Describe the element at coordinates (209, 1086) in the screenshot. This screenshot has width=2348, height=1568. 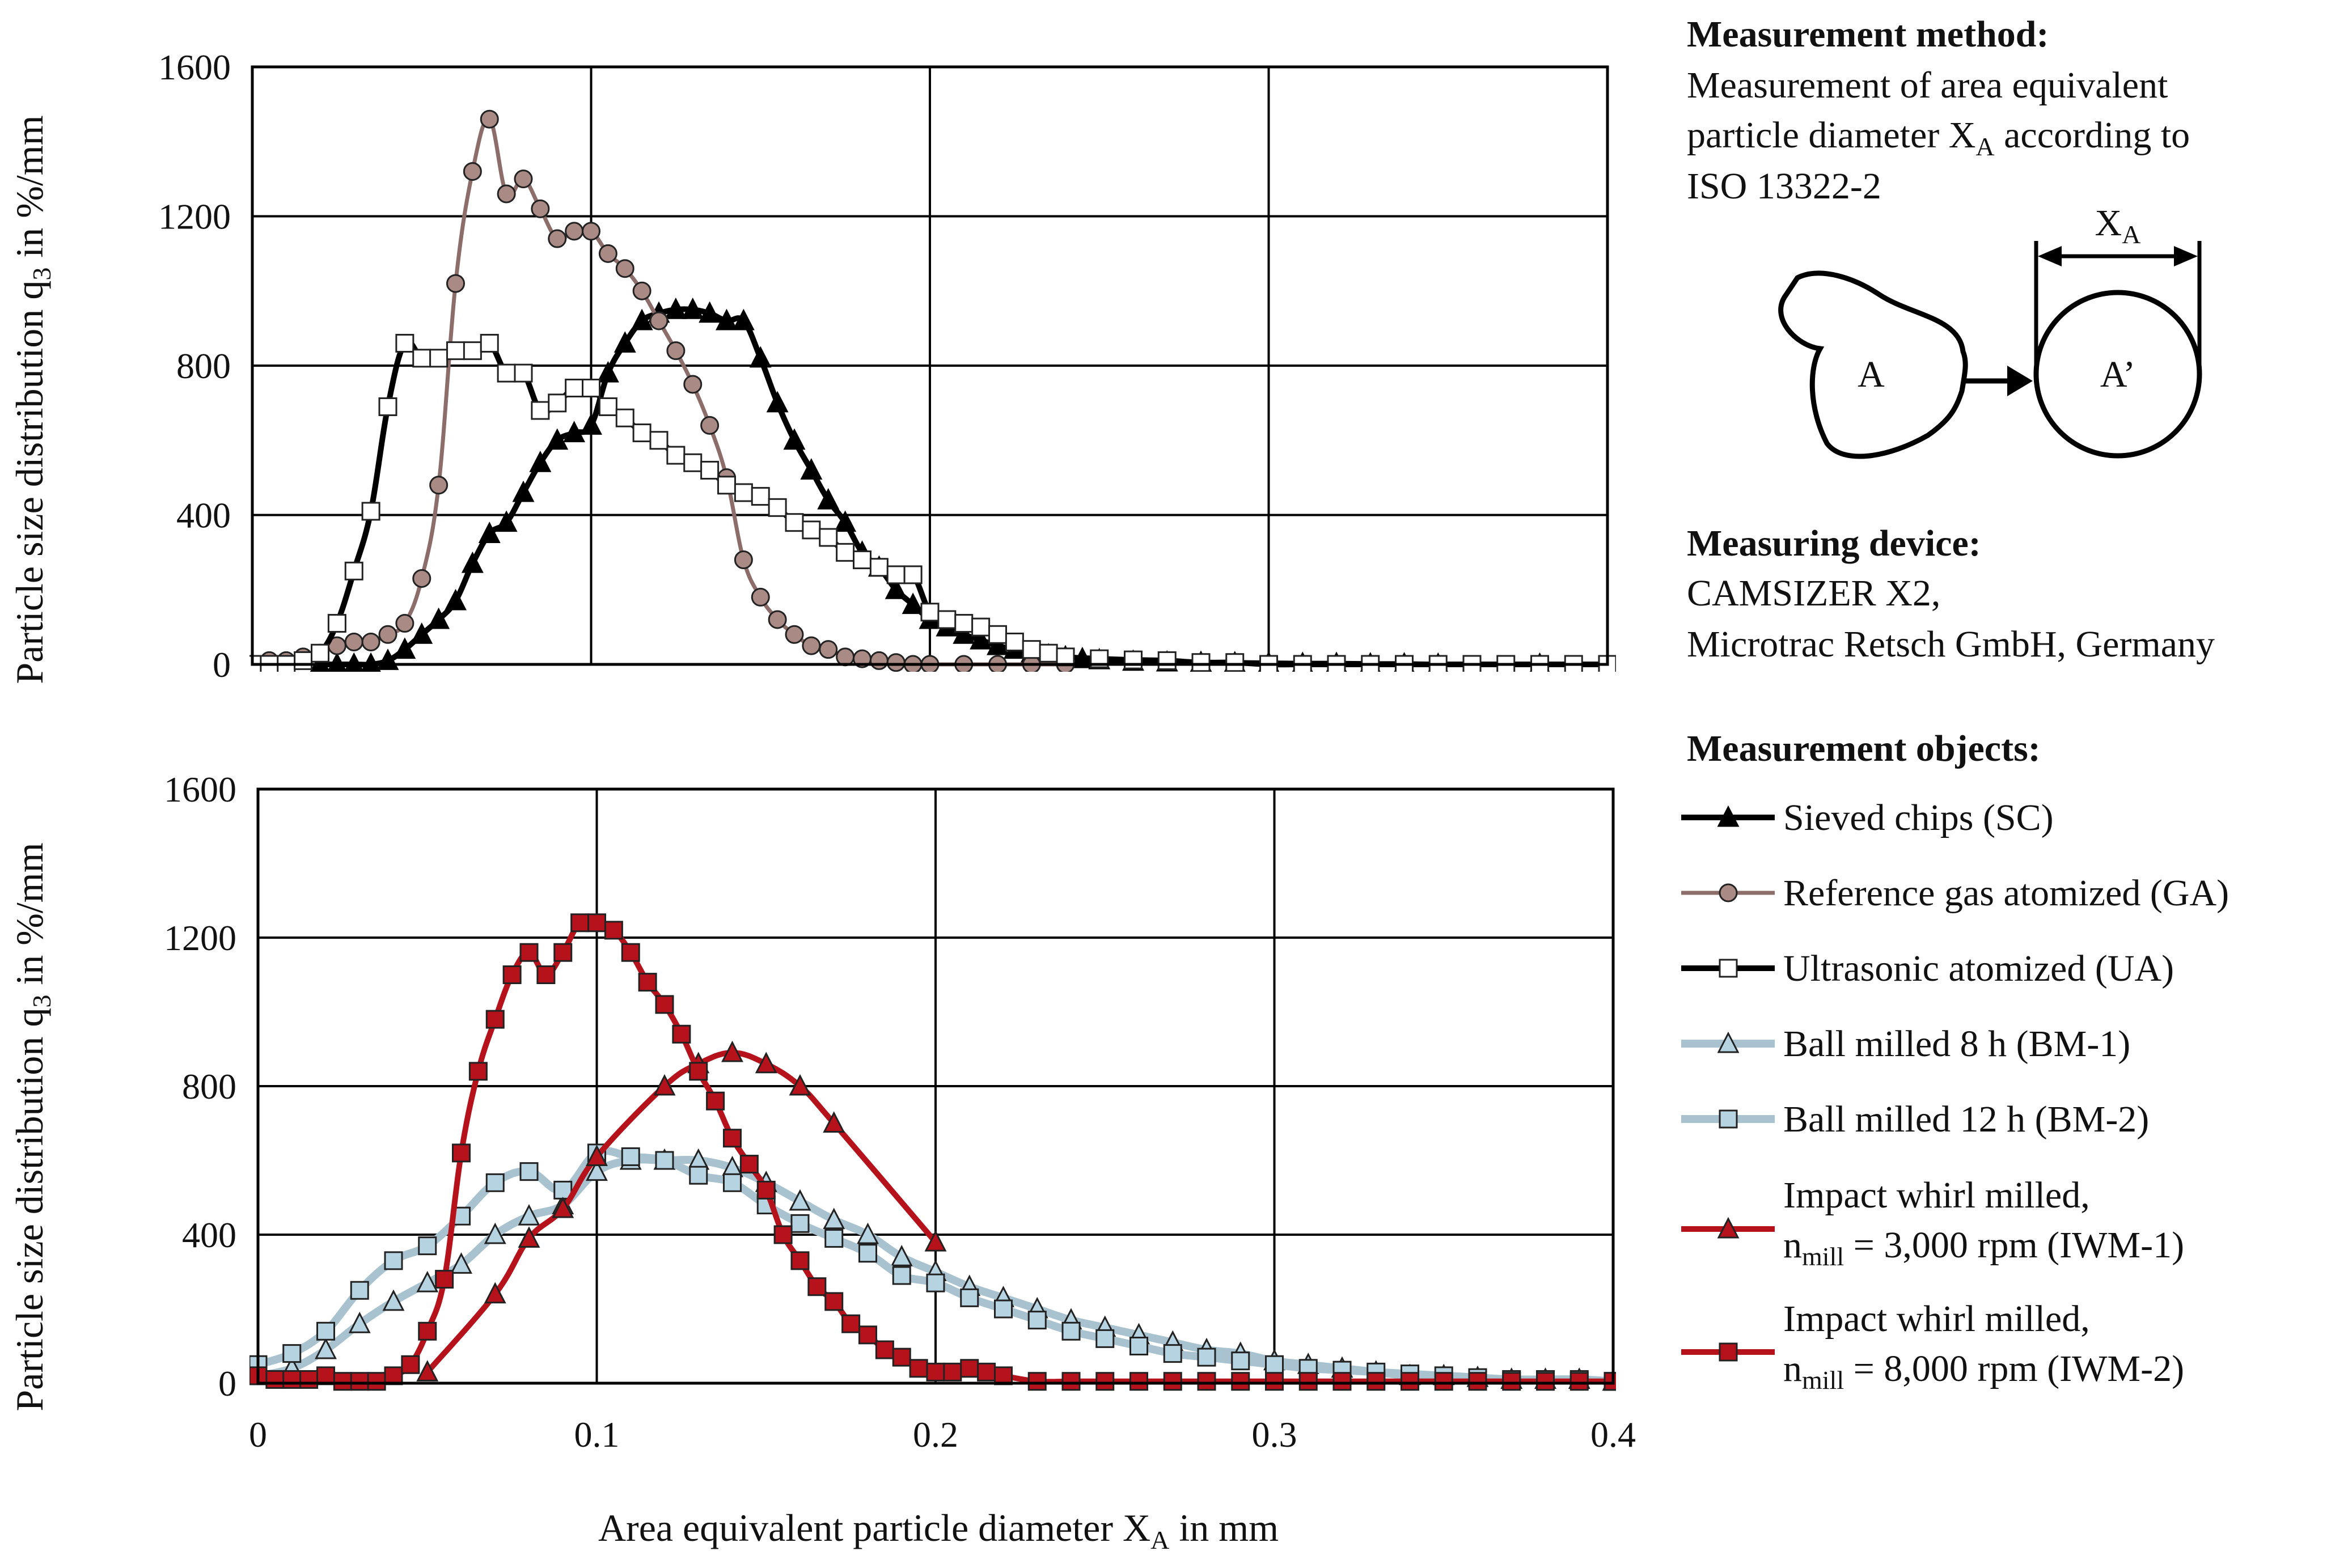
I see `bottom-chart-y-tick-label: 800` at that location.